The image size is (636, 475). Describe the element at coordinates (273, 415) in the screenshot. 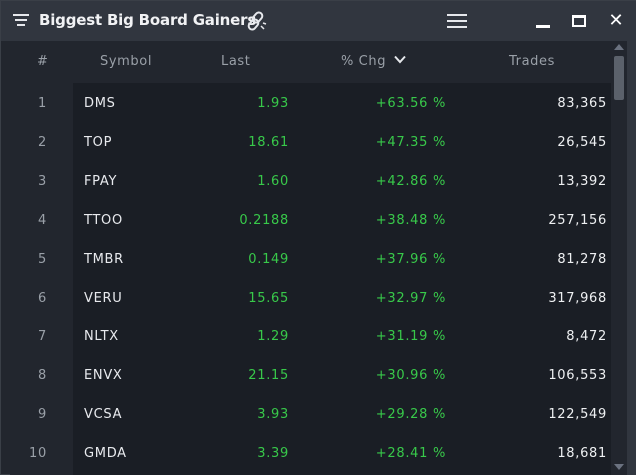

I see `last-price-cell: 3.93` at that location.